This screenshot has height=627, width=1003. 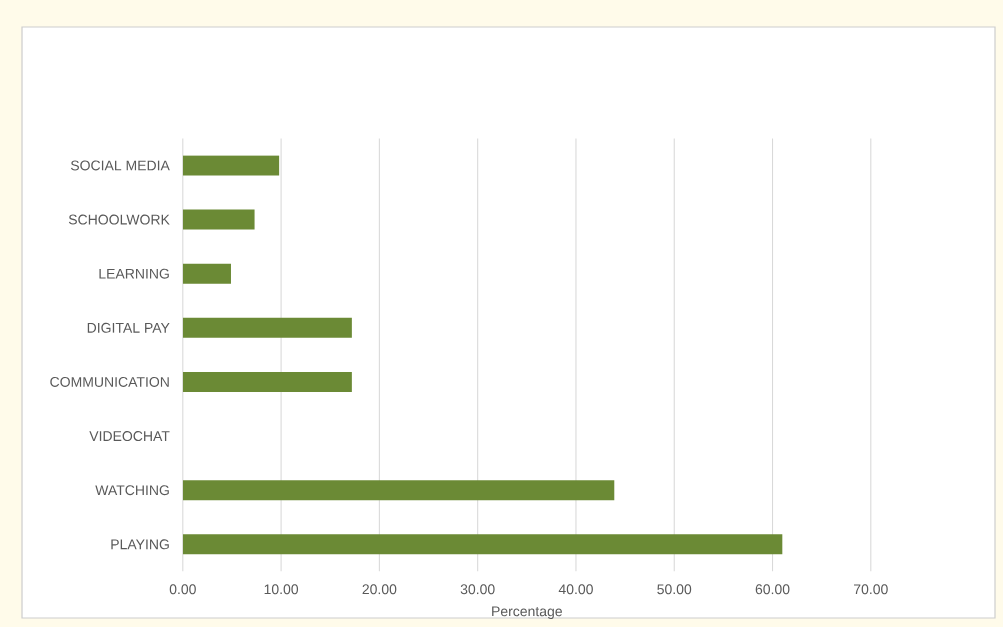 I want to click on y-tick-label: SCHOOLWORK, so click(x=119, y=219).